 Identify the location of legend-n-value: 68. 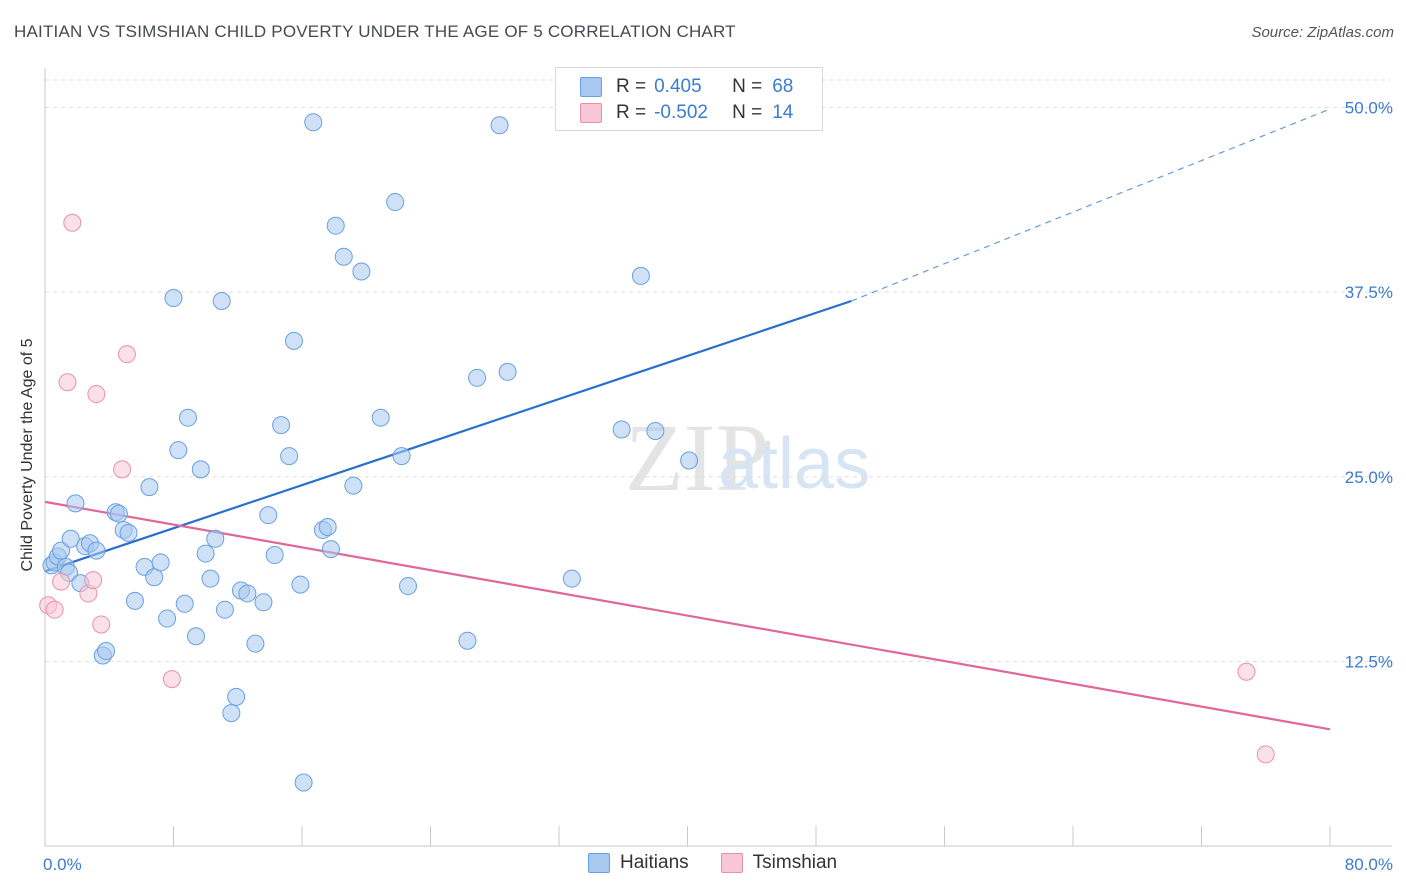
(783, 86).